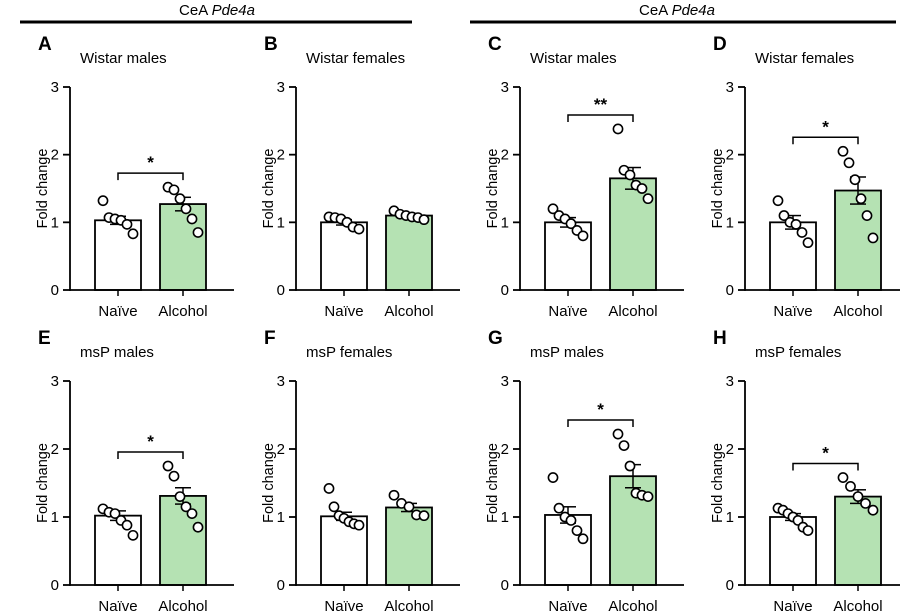  What do you see at coordinates (720, 338) in the screenshot?
I see `panel-label: H` at bounding box center [720, 338].